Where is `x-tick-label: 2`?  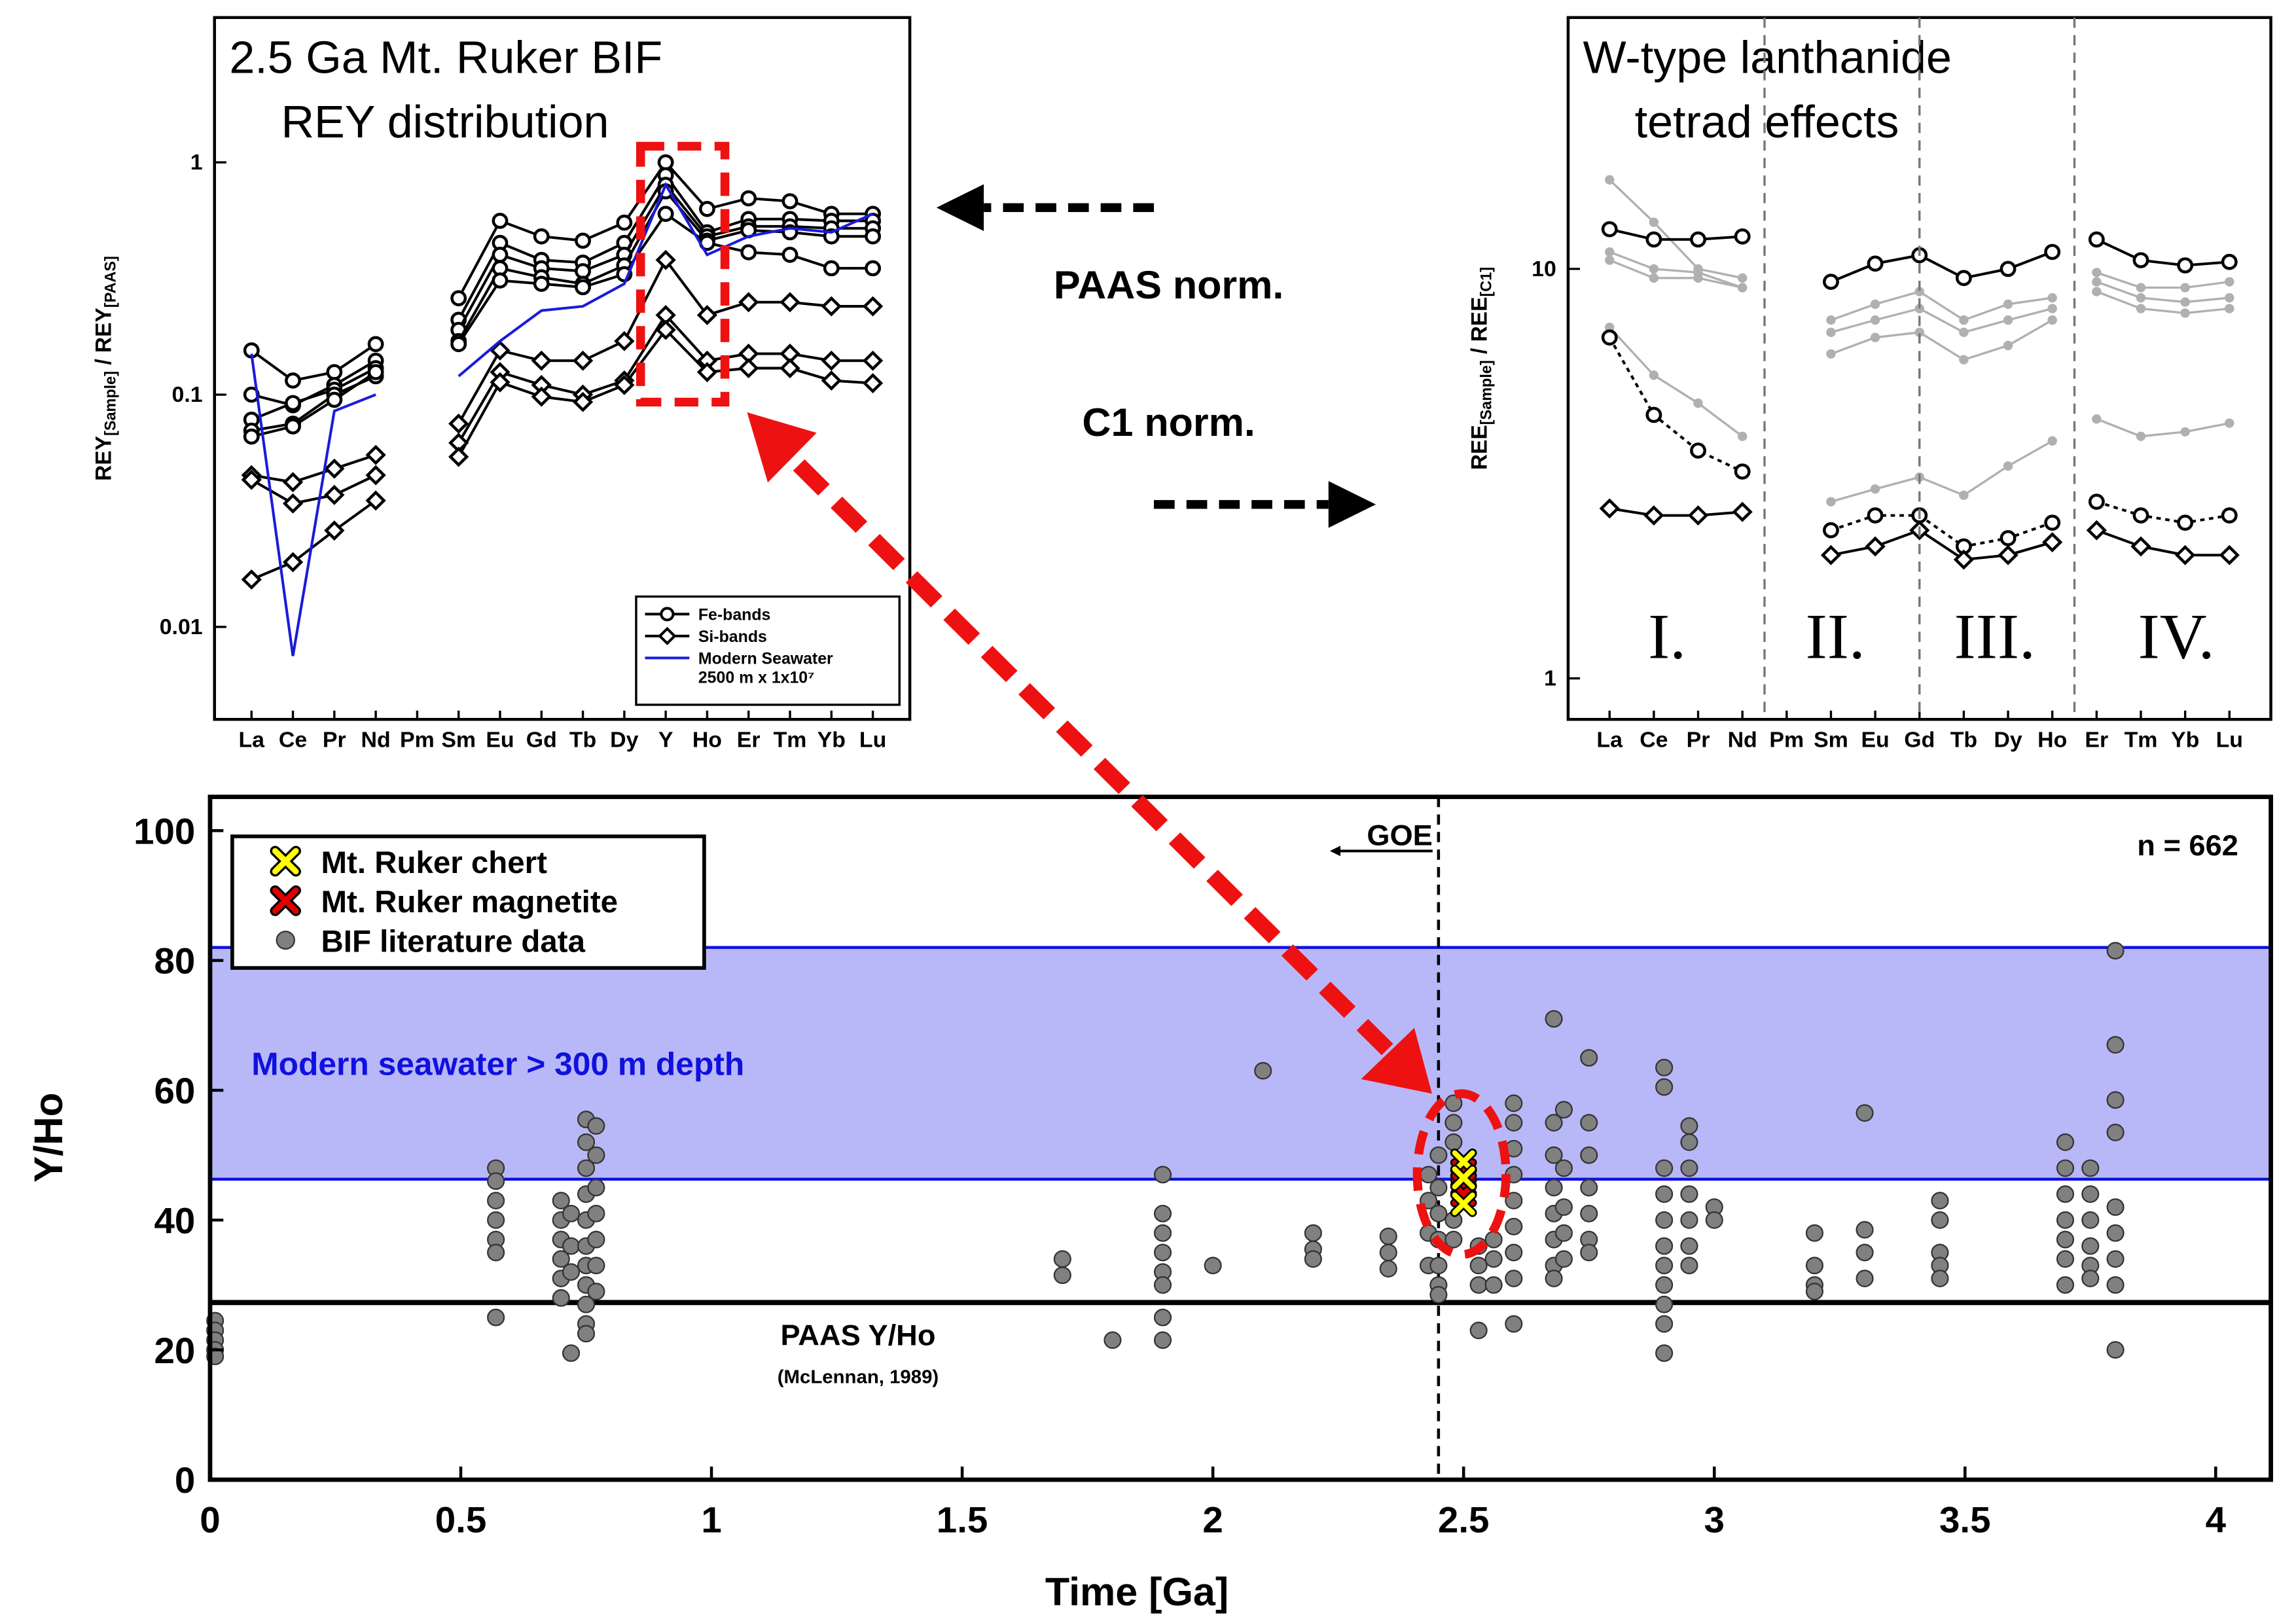
x-tick-label: 2 is located at coordinates (1212, 1520).